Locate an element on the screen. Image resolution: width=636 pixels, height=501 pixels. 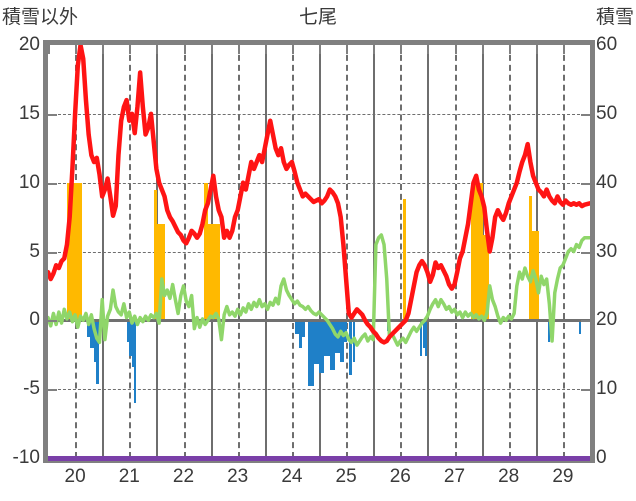
y-axis-tick-label-right: 30 is located at coordinates (607, 251).